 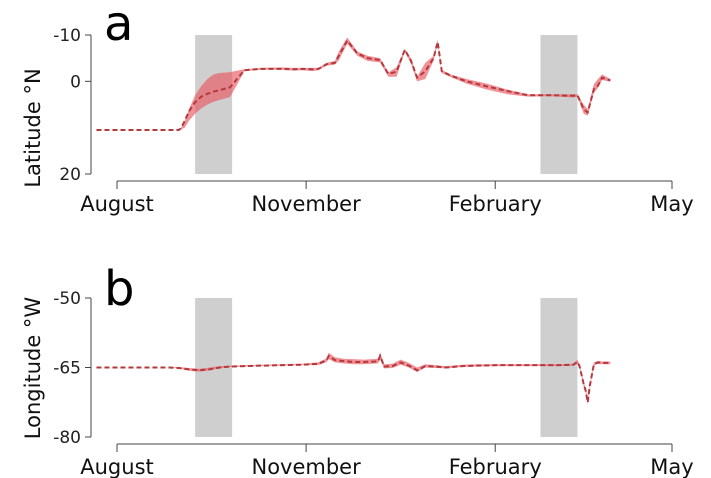 What do you see at coordinates (67, 438) in the screenshot?
I see `y-tick-label: -80` at bounding box center [67, 438].